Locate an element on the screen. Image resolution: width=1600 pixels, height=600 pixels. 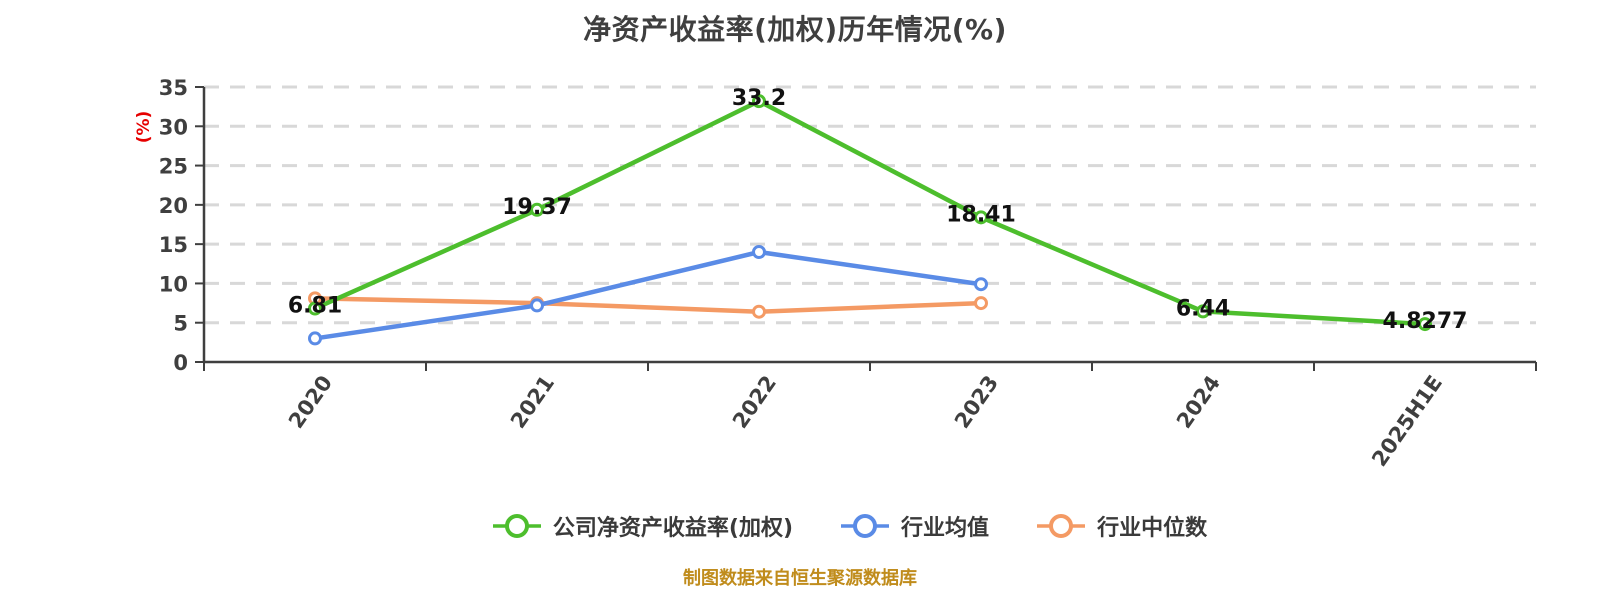
x-axis-tick-label: 2022 is located at coordinates (754, 402).